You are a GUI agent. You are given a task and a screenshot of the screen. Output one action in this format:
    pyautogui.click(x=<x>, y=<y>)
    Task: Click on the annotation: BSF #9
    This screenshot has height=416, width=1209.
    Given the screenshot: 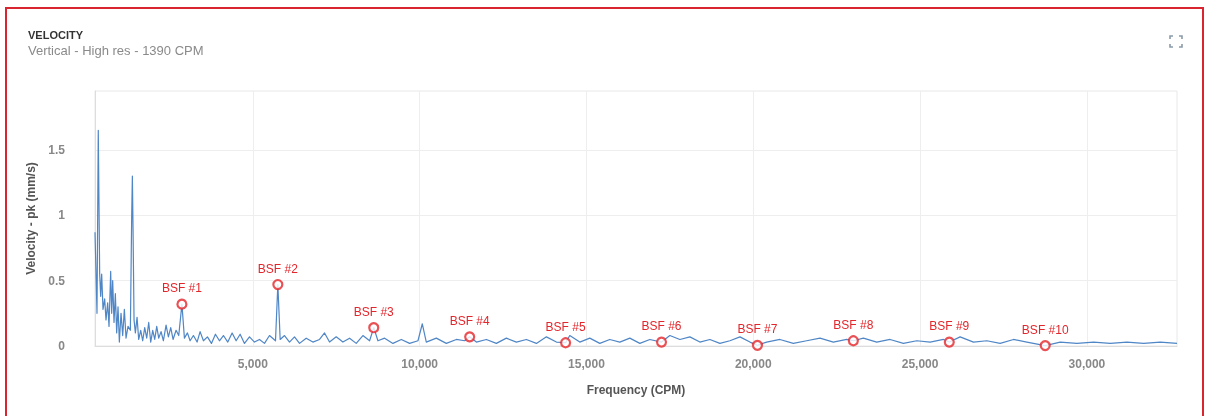 What is the action you would take?
    pyautogui.click(x=949, y=326)
    